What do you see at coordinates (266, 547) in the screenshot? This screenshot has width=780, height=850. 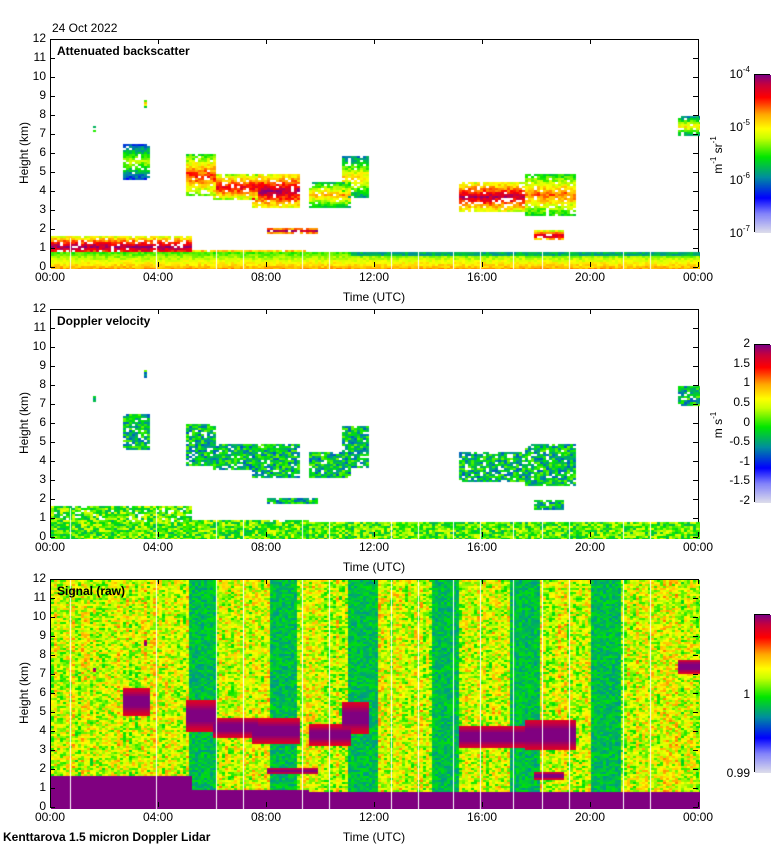 I see `xtick-label: 08:00` at bounding box center [266, 547].